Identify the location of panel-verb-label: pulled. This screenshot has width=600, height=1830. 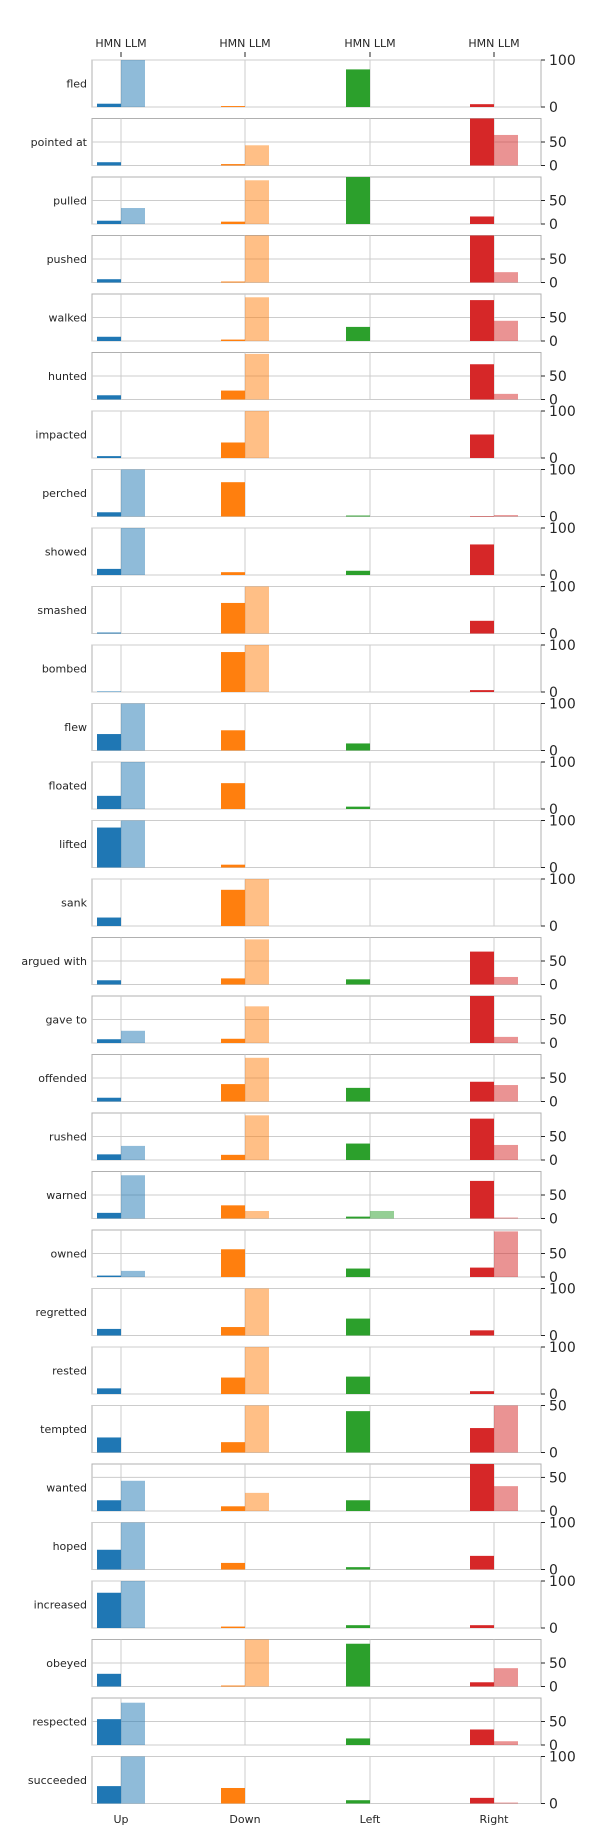
(70, 201).